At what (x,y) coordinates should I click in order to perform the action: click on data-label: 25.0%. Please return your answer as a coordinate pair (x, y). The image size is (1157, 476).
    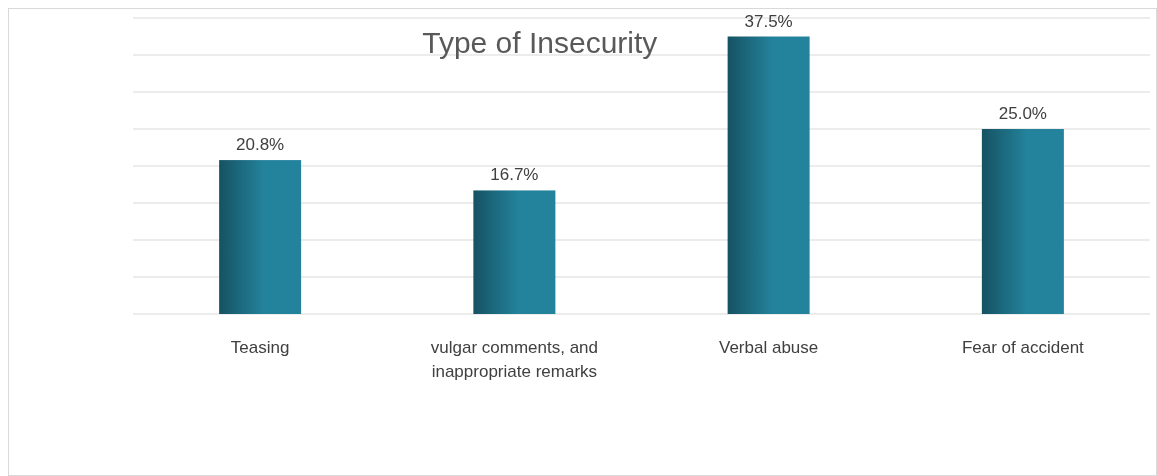
    Looking at the image, I should click on (1022, 113).